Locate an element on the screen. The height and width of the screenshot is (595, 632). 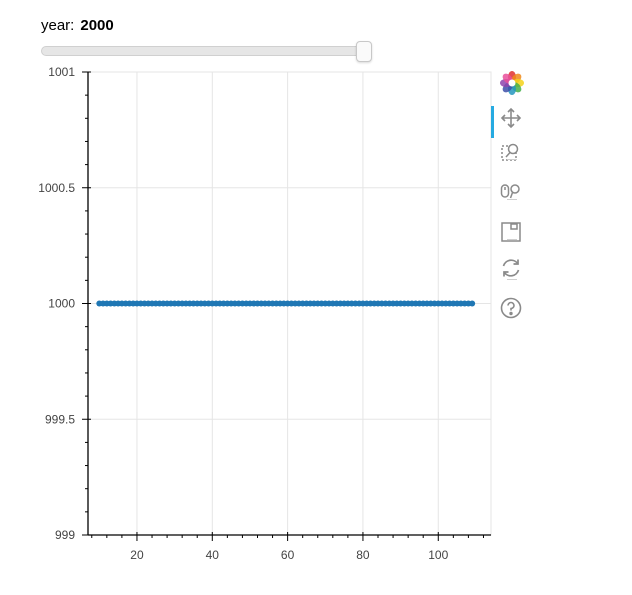
pan-tool is located at coordinates (511, 121).